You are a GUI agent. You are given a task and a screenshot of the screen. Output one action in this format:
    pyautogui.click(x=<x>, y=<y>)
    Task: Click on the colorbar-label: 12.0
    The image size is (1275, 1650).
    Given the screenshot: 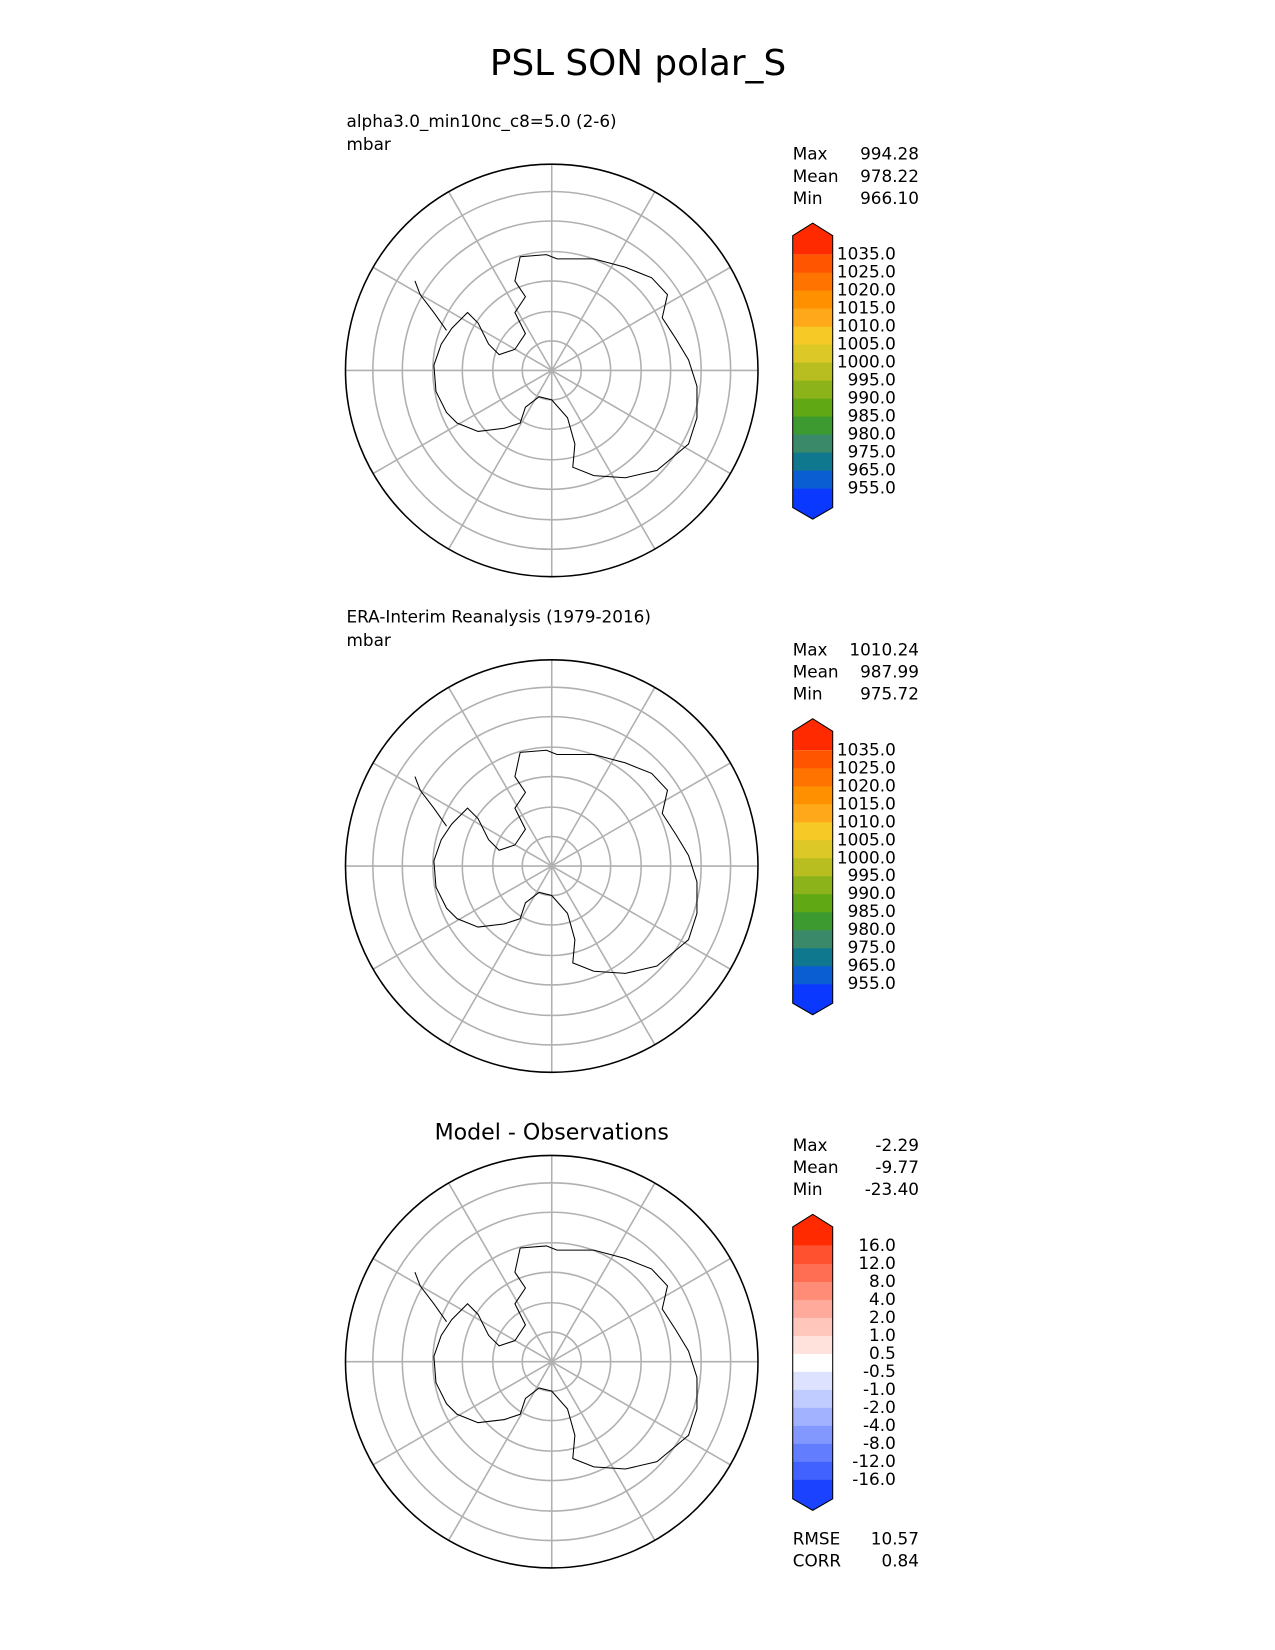 What is the action you would take?
    pyautogui.click(x=876, y=1263)
    